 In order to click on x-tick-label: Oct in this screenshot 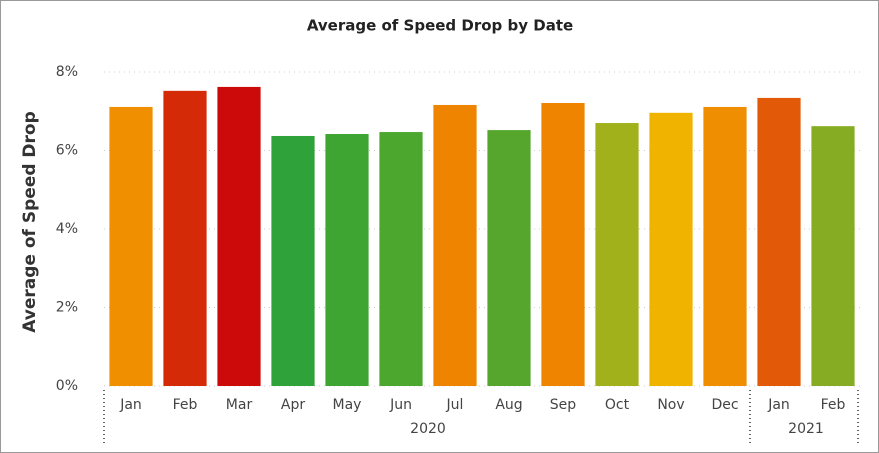, I will do `click(617, 405)`.